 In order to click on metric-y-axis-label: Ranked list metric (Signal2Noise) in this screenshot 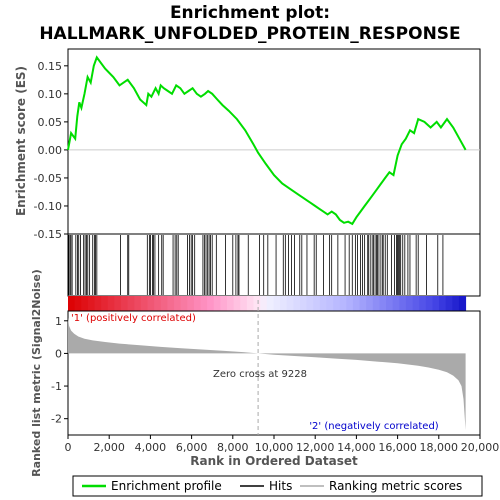, I will do `click(36, 373)`.